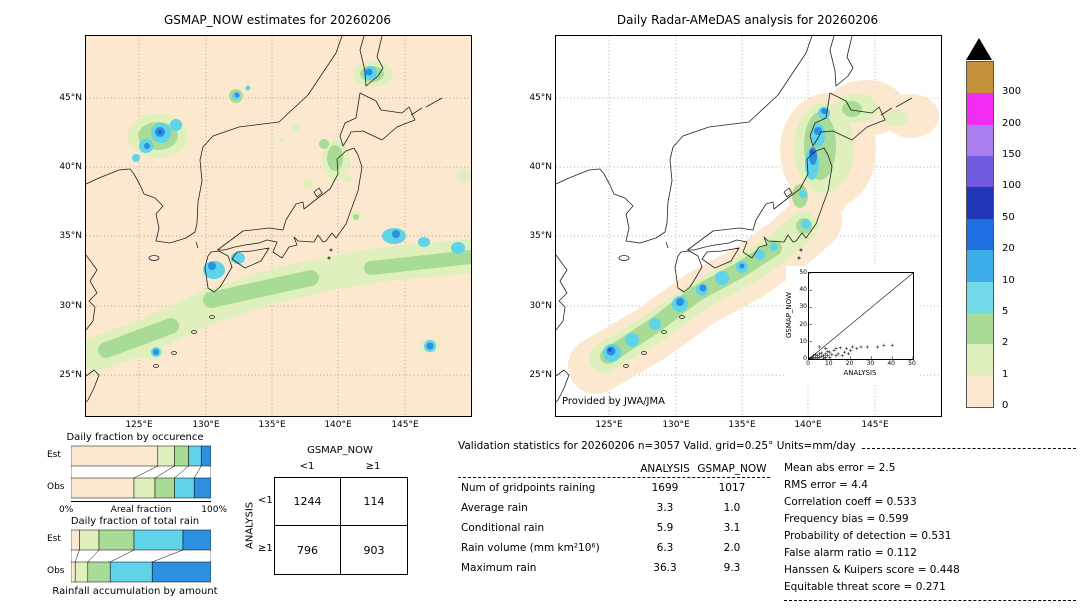 The image size is (1080, 612). Describe the element at coordinates (250, 525) in the screenshot. I see `contingency-y-header: ANALYSIS` at that location.